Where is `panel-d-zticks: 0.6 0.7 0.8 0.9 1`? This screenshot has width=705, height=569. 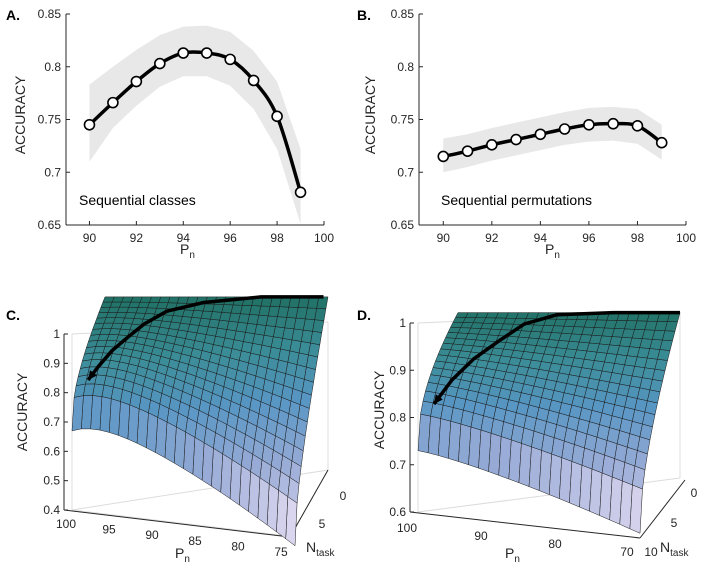
panel-d-zticks: 0.6 0.7 0.8 0.9 1 is located at coordinates (401, 417).